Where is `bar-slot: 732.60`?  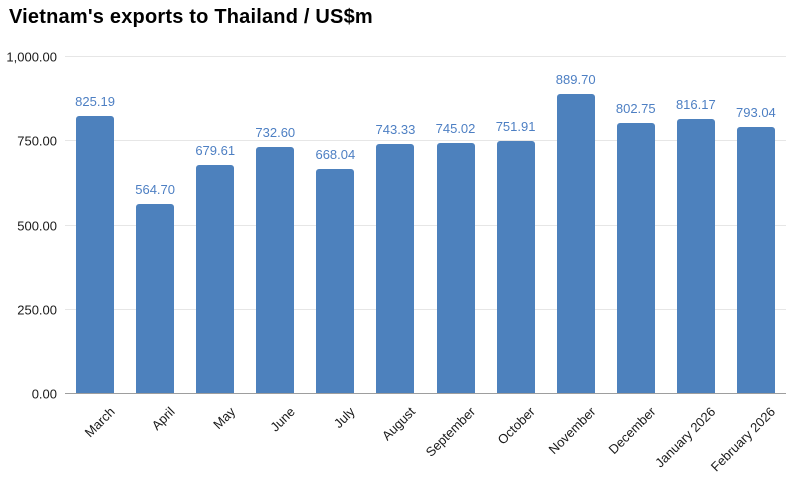 bar-slot: 732.60 is located at coordinates (275, 225).